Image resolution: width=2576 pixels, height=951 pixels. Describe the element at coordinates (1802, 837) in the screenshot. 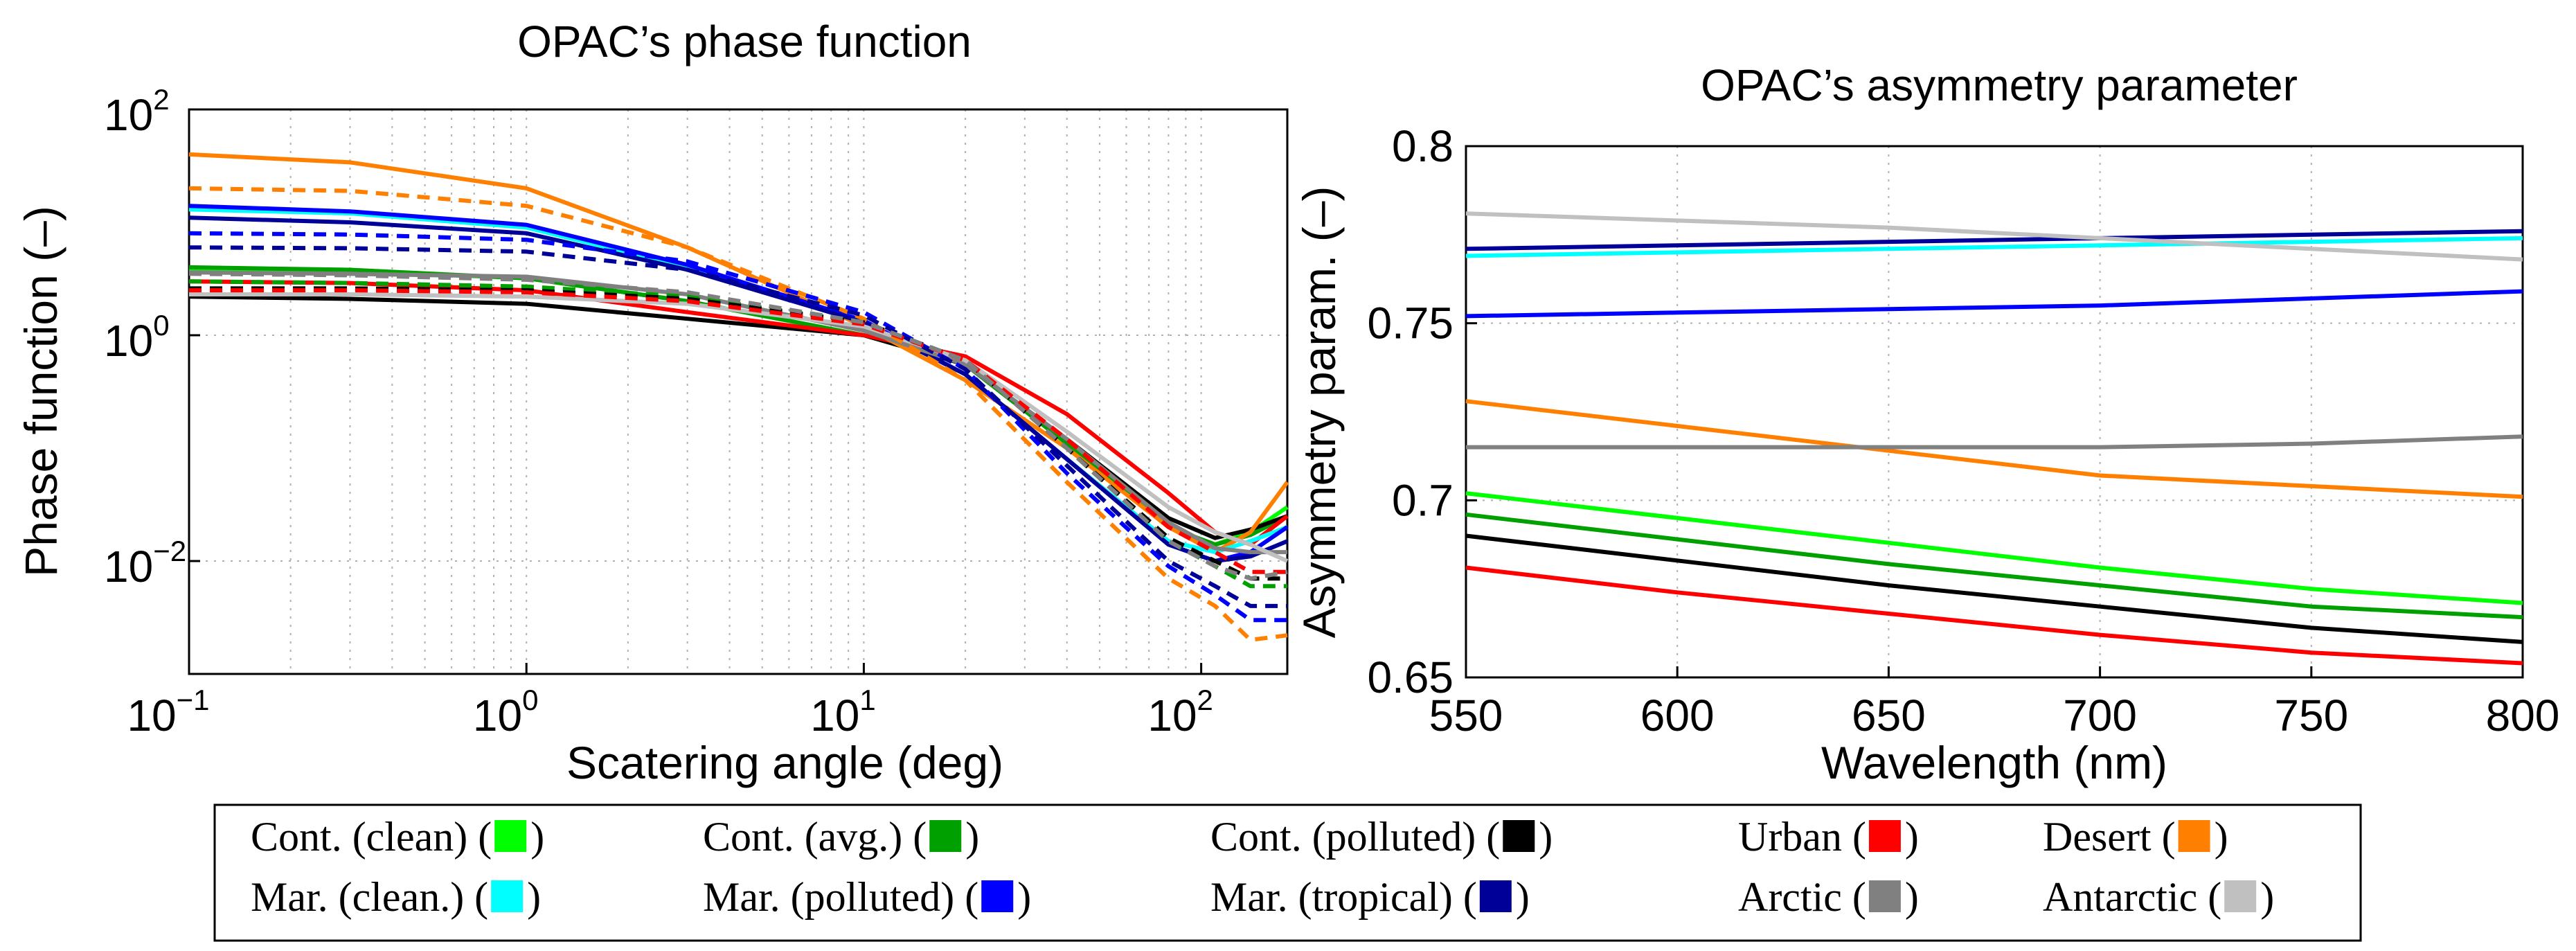

I see `legend-label: Urban (` at that location.